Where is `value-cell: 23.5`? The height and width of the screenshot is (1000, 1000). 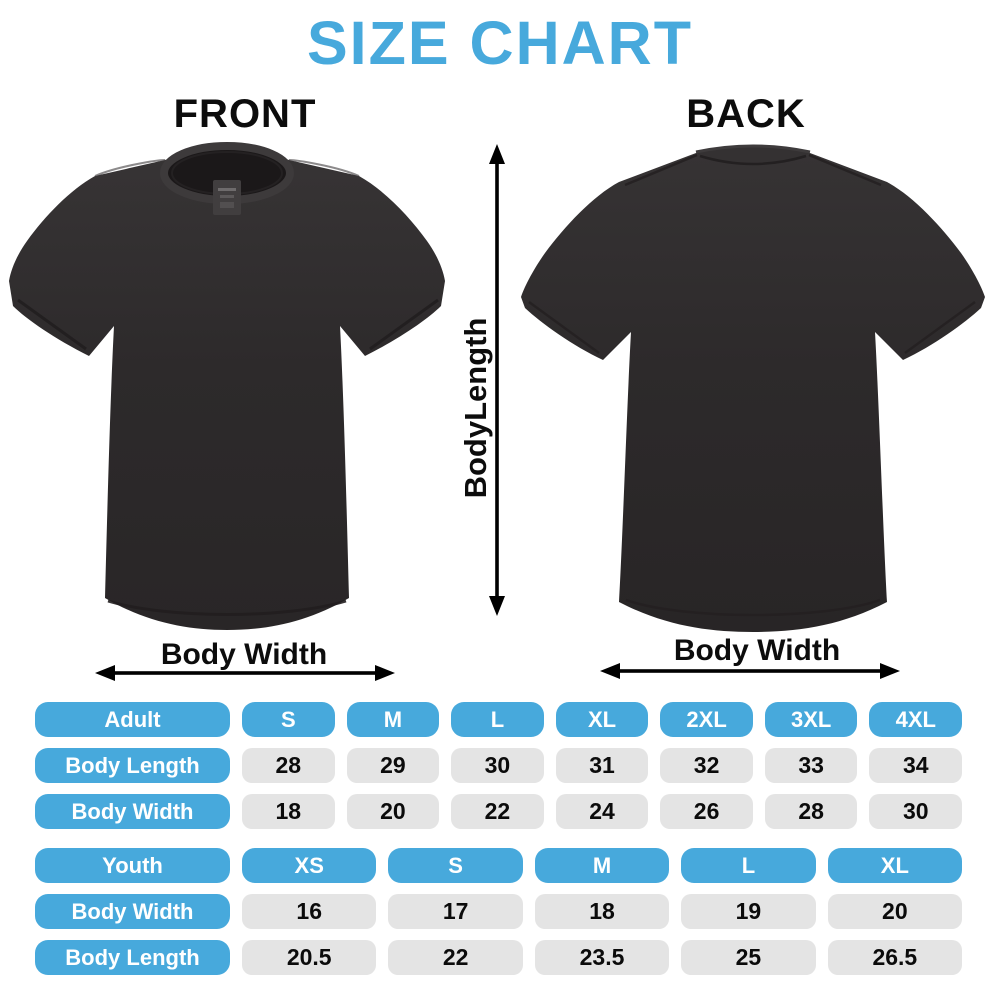
value-cell: 23.5 is located at coordinates (602, 957).